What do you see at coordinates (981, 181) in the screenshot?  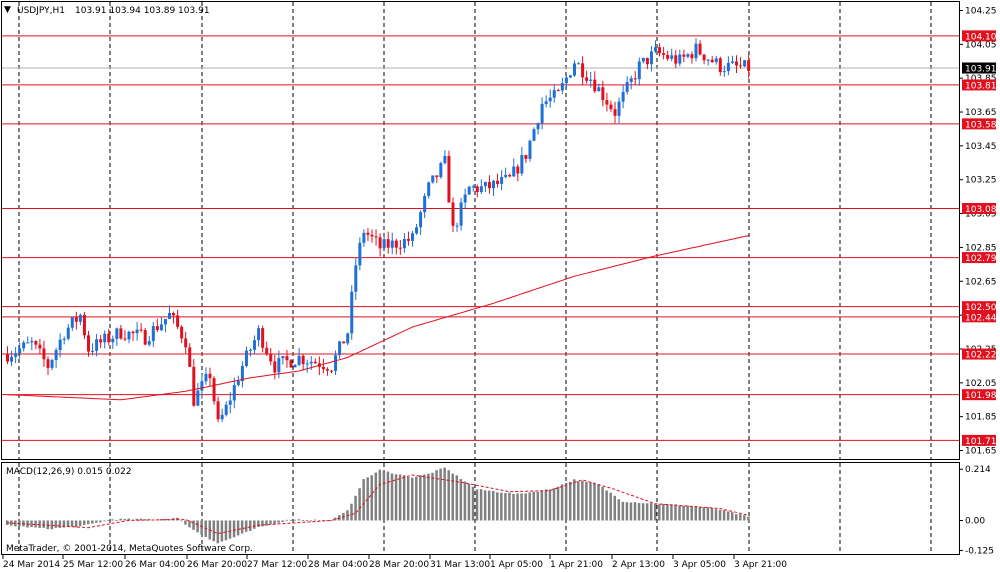 I see `price-tick-label: 103.25` at bounding box center [981, 181].